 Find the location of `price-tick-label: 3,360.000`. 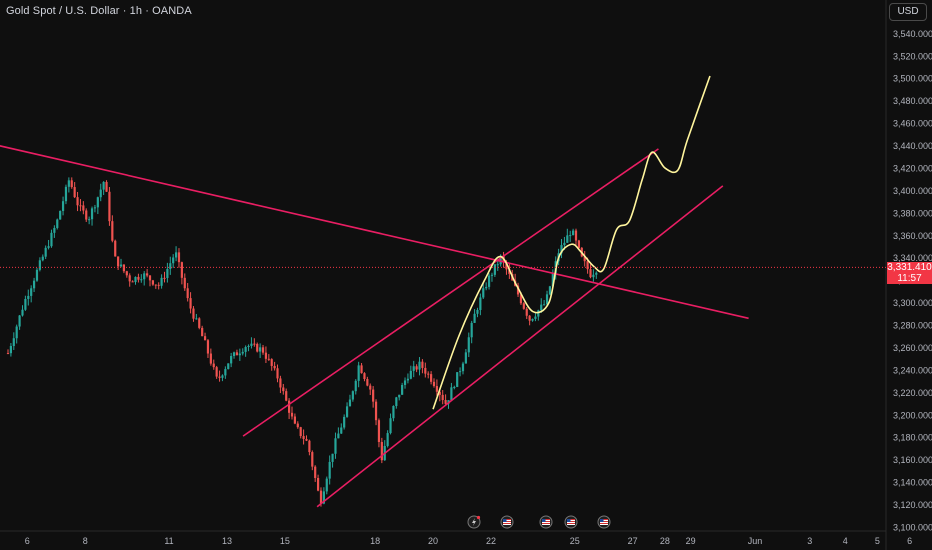

price-tick-label: 3,360.000 is located at coordinates (912, 236).